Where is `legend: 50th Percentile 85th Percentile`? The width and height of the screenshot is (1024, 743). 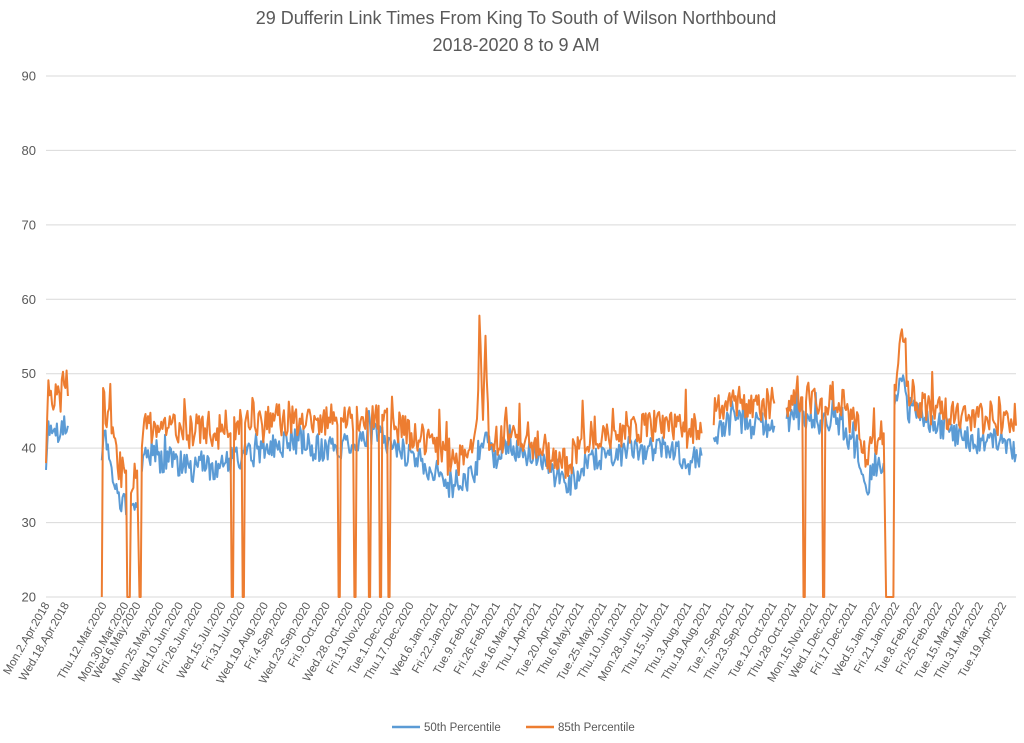 legend: 50th Percentile 85th Percentile is located at coordinates (513, 728).